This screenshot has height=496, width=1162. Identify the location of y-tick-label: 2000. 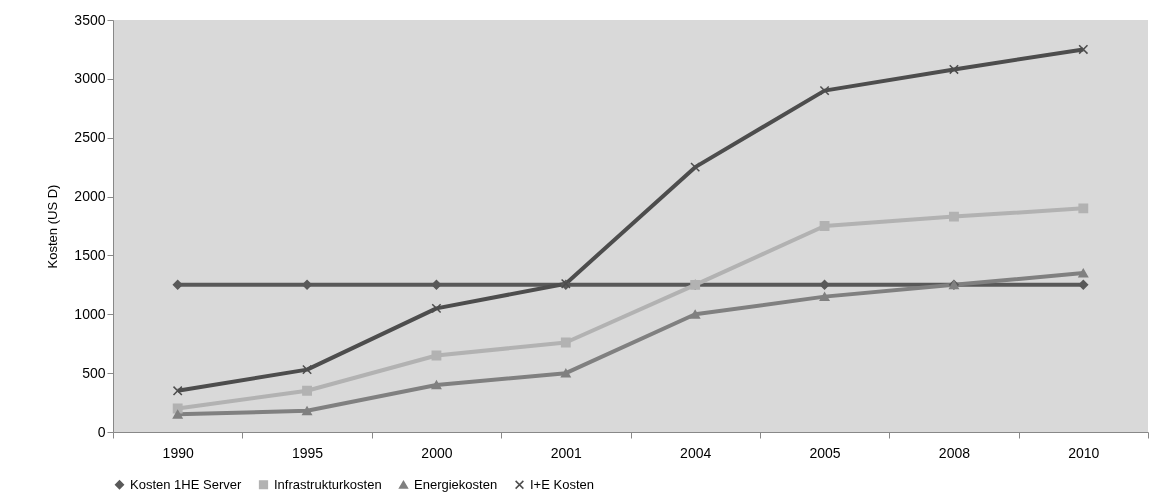
(90, 196).